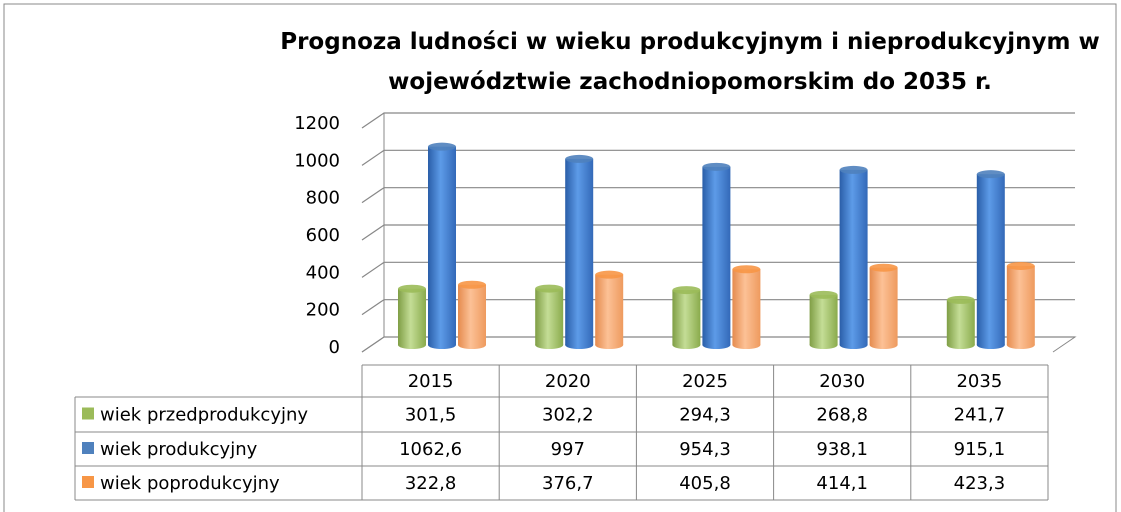 This screenshot has width=1121, height=512. I want to click on y-tick-label: 200, so click(323, 310).